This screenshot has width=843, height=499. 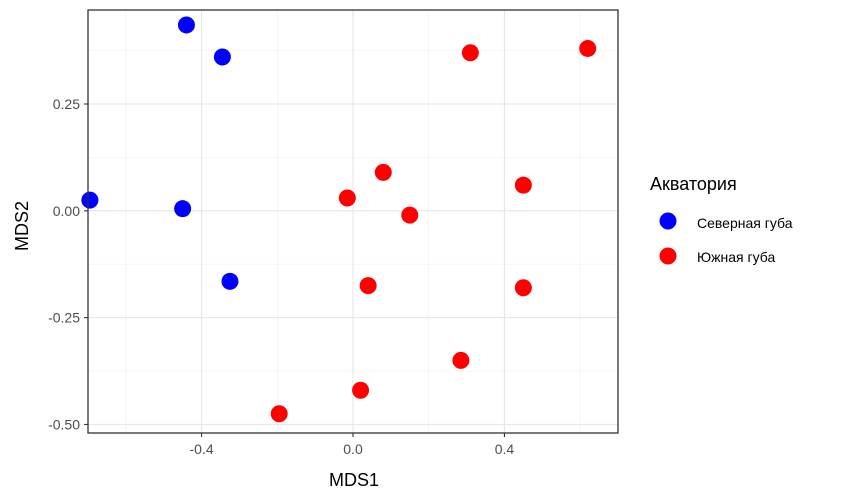 What do you see at coordinates (64, 318) in the screenshot?
I see `y-tick-label: -0.25` at bounding box center [64, 318].